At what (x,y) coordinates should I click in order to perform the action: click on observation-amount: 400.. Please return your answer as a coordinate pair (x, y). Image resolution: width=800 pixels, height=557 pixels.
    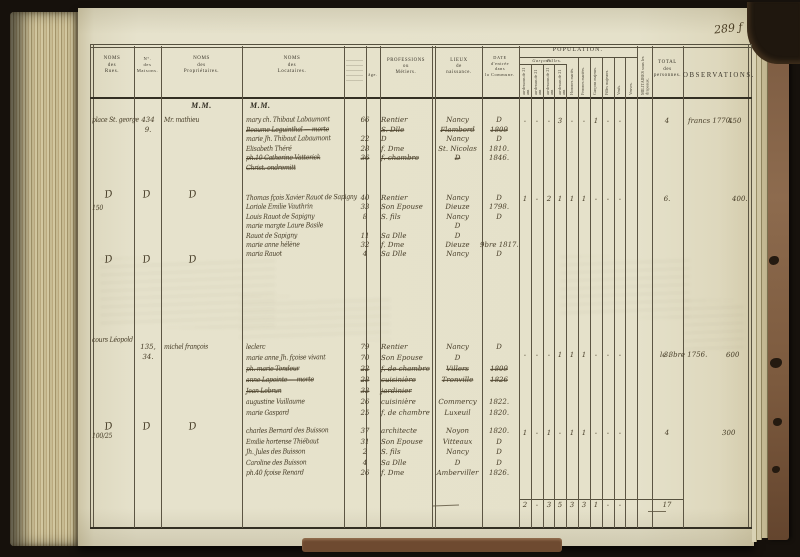
    Looking at the image, I should click on (739, 198).